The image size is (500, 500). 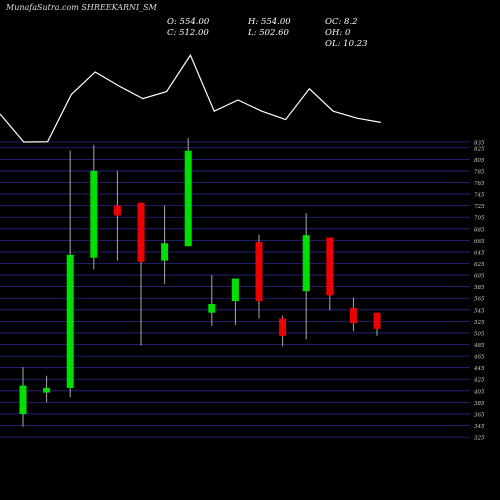 I want to click on low-value: L: 502.60, so click(x=268, y=33).